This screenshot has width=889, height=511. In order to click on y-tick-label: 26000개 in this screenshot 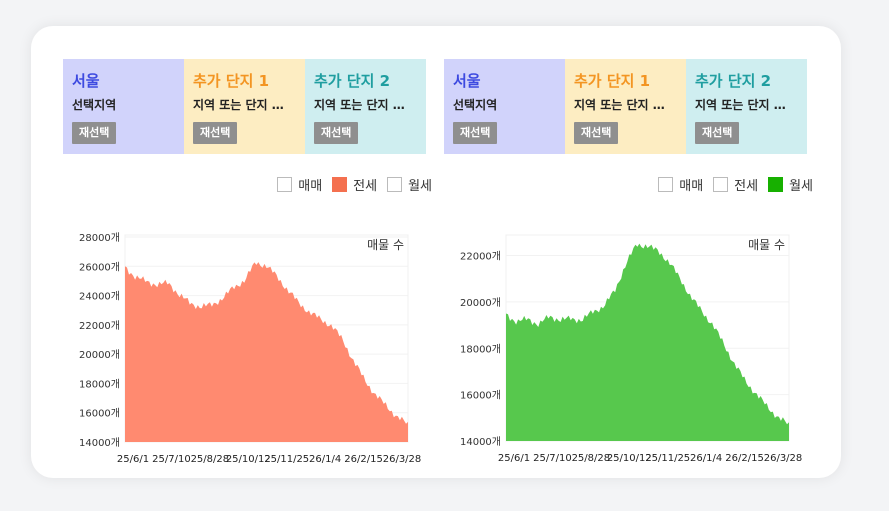, I will do `click(99, 267)`.